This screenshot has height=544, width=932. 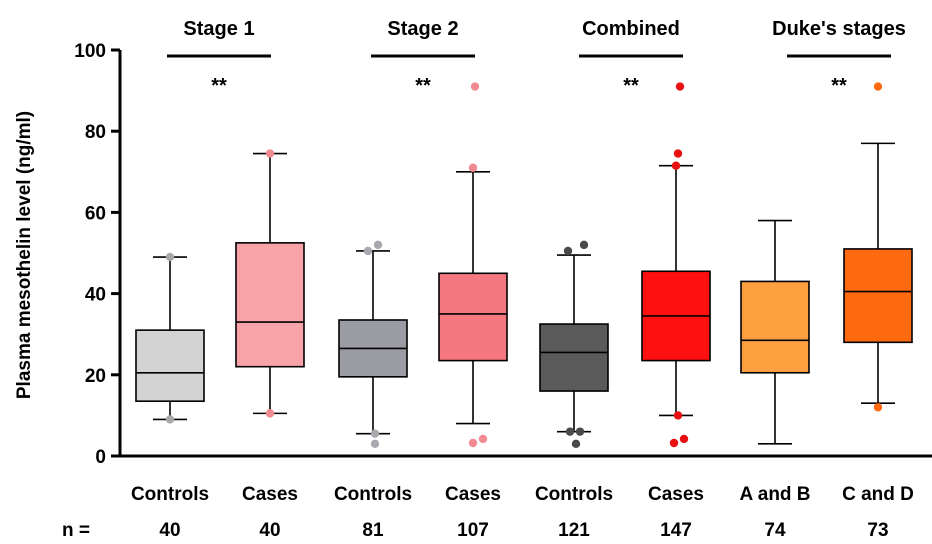 I want to click on category-label: A and B, so click(x=774, y=494).